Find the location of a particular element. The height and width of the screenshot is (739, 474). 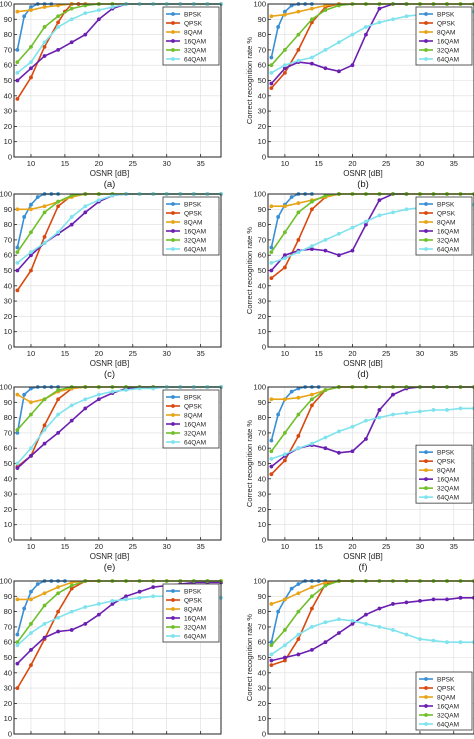

panel-label: (f) is located at coordinates (363, 567).